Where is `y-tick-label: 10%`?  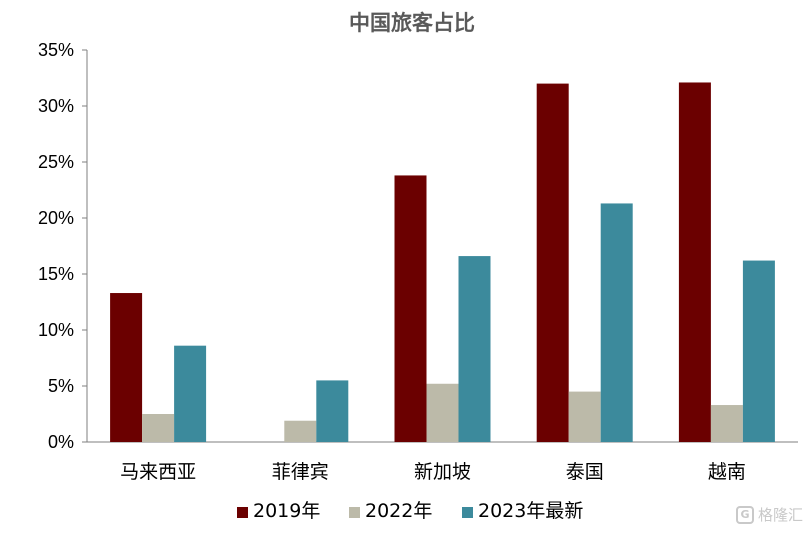
y-tick-label: 10% is located at coordinates (56, 330).